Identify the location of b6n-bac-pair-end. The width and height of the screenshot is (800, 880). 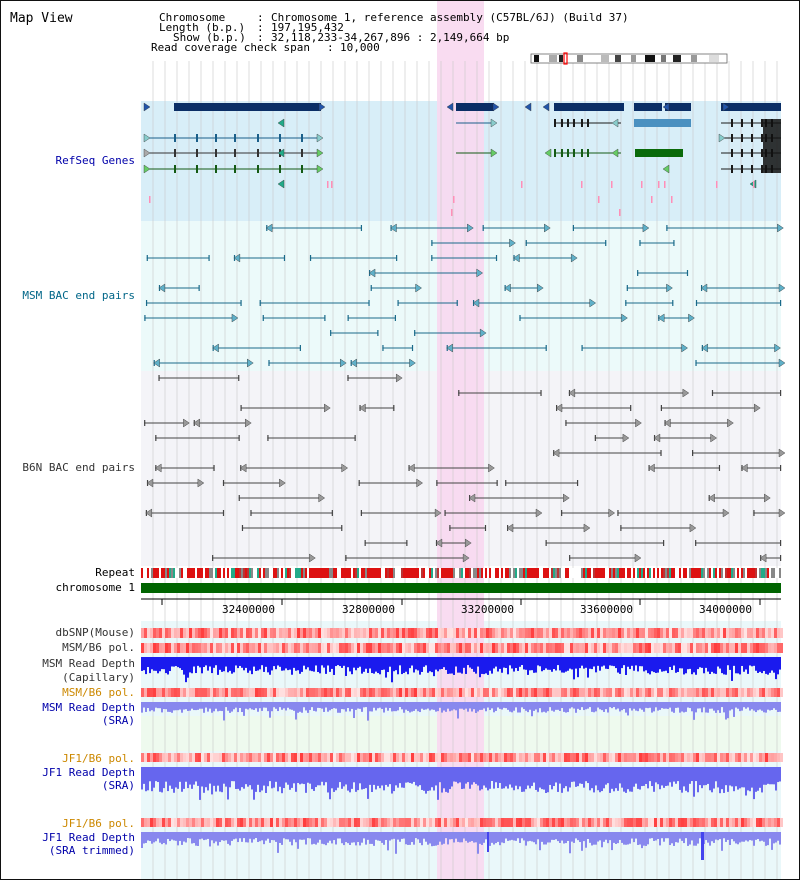
(159, 378).